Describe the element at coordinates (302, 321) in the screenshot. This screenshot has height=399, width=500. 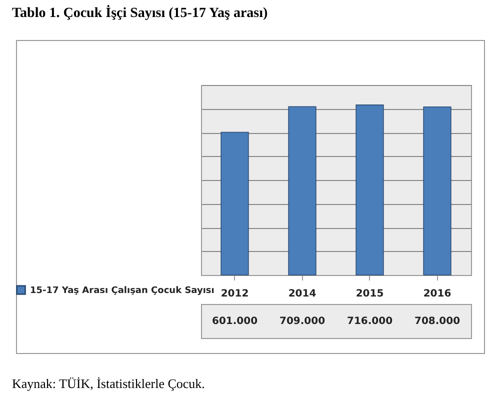
I see `data-label: 709.000` at that location.